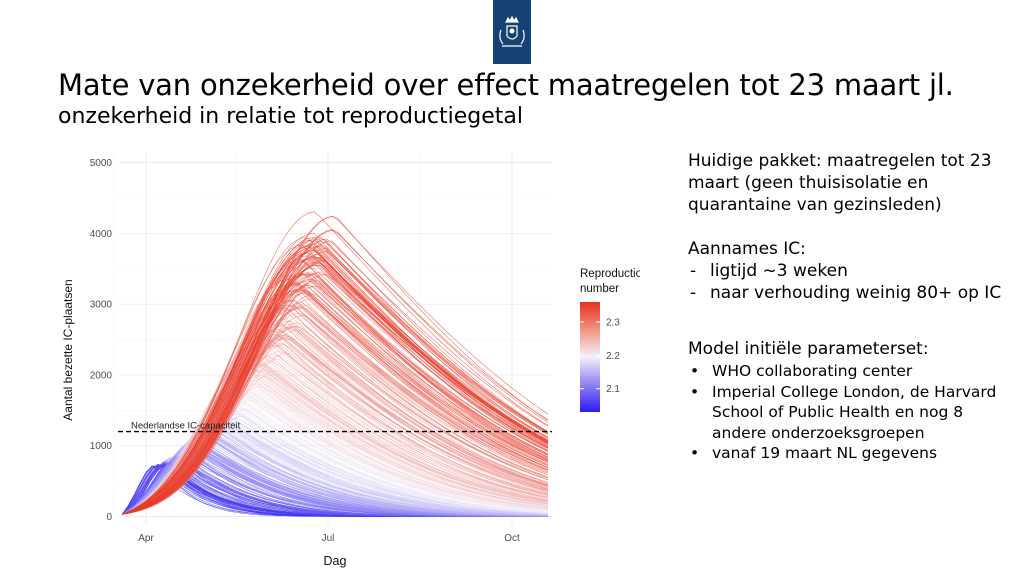 This screenshot has width=1024, height=580. What do you see at coordinates (808, 349) in the screenshot?
I see `model-title: Model initiële parameterset:` at bounding box center [808, 349].